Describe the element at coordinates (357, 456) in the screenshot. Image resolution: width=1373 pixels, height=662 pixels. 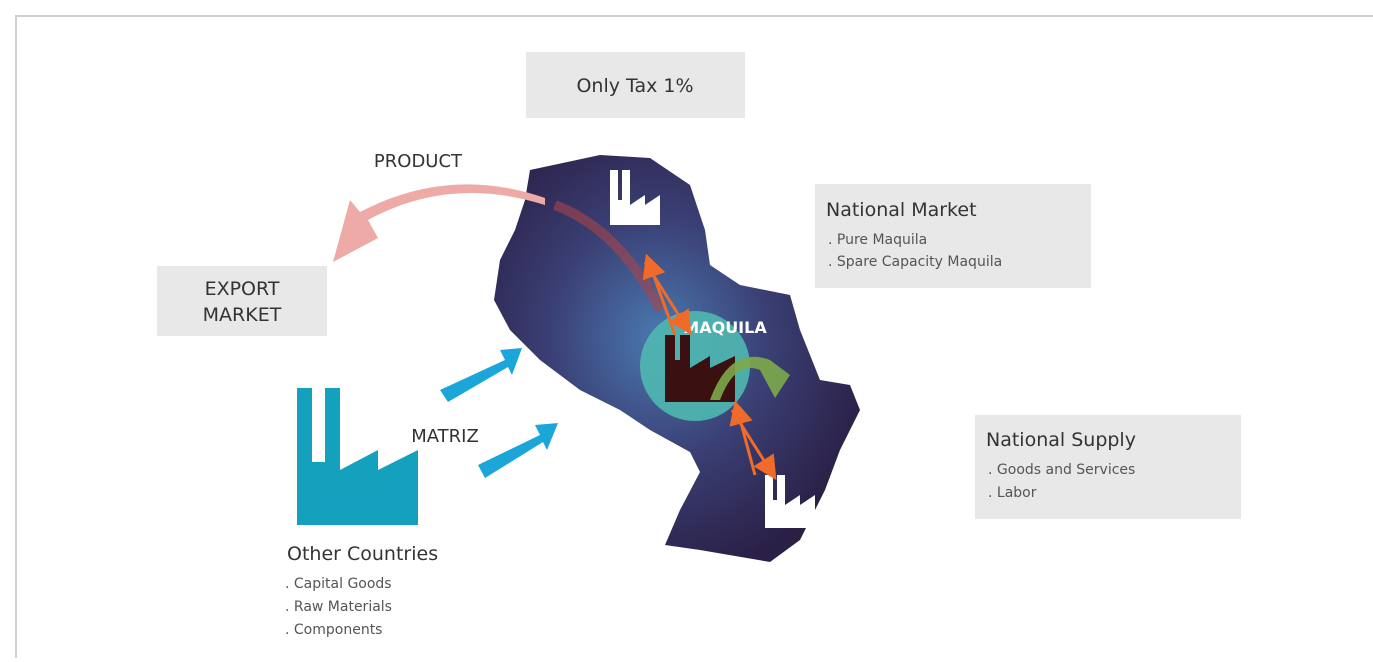
I see `matriz-factory` at that location.